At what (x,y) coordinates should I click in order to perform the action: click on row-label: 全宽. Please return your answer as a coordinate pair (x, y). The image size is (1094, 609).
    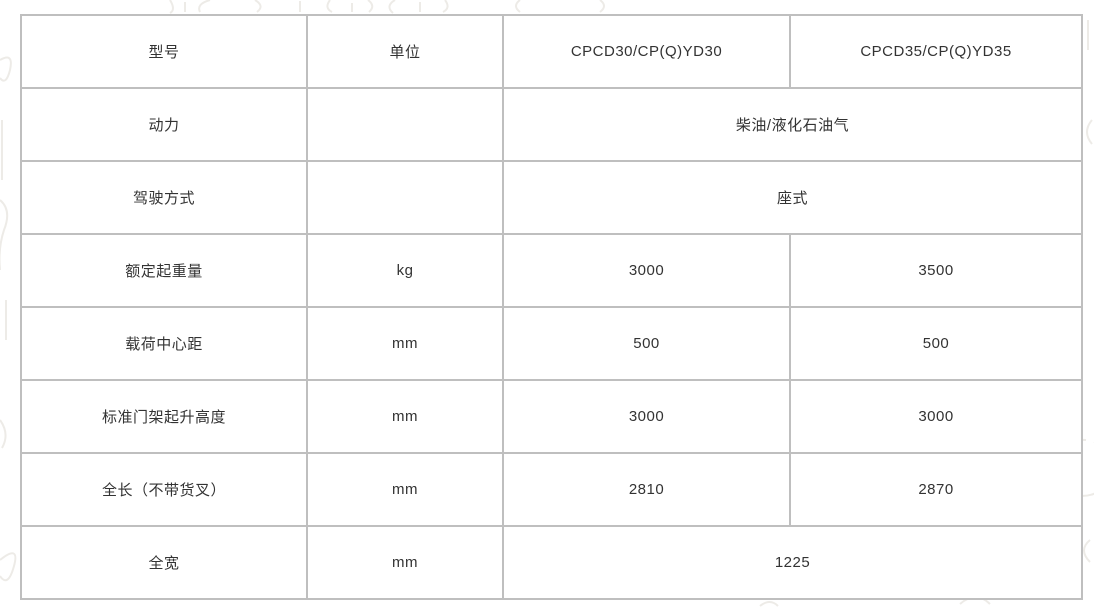
    Looking at the image, I should click on (164, 562).